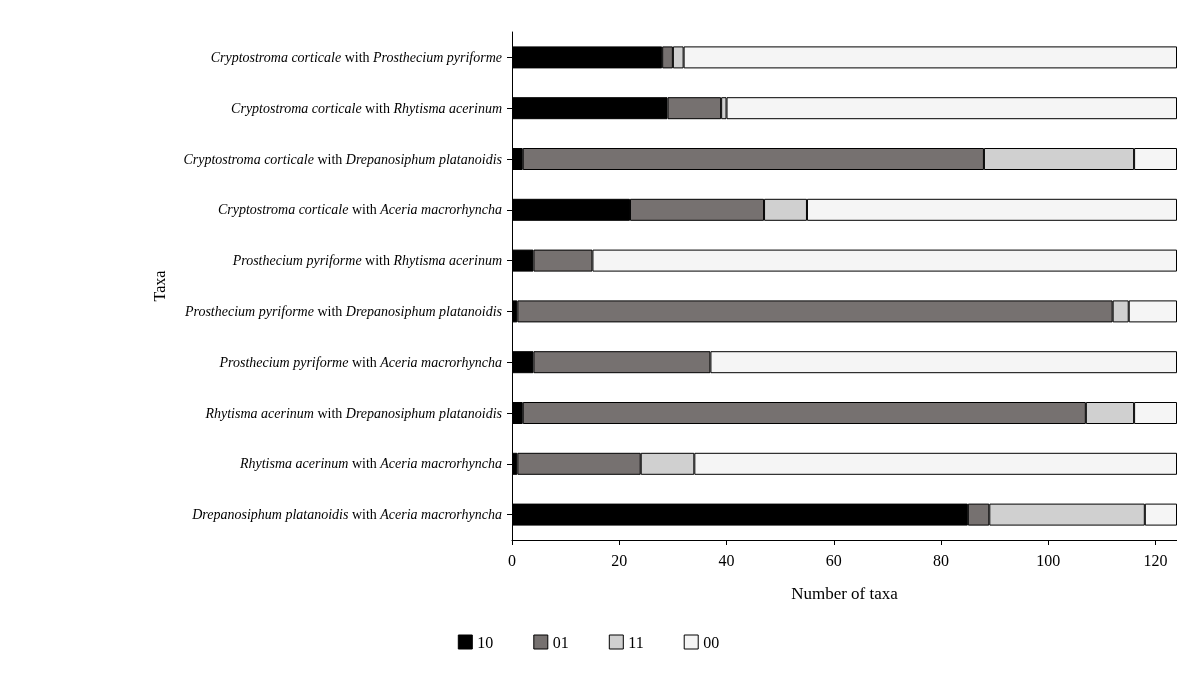 This screenshot has width=1177, height=673. What do you see at coordinates (1048, 560) in the screenshot?
I see `x-tick-label: 100` at bounding box center [1048, 560].